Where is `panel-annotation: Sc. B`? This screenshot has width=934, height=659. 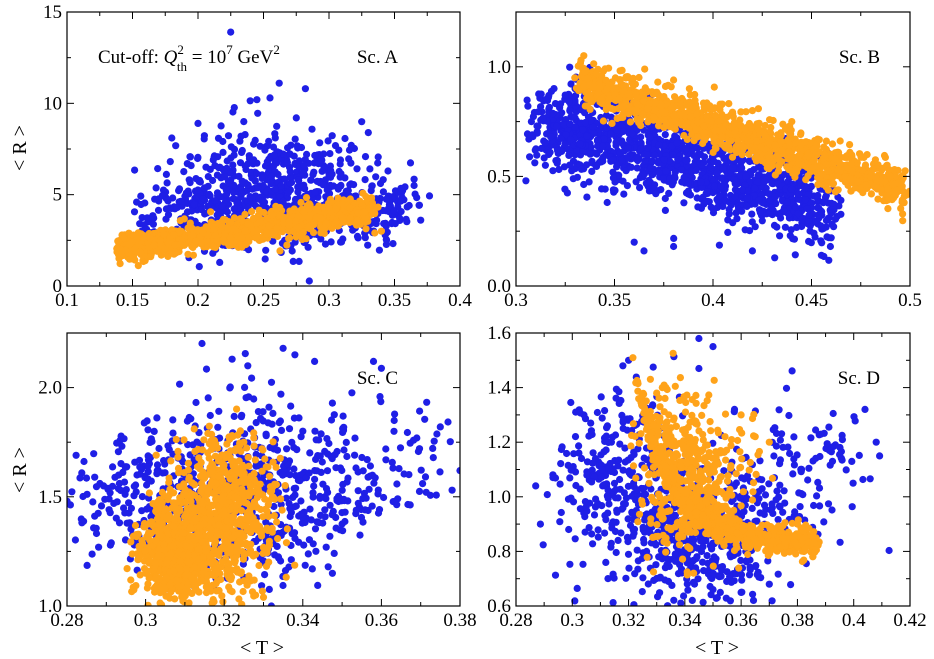 panel-annotation: Sc. B is located at coordinates (859, 57).